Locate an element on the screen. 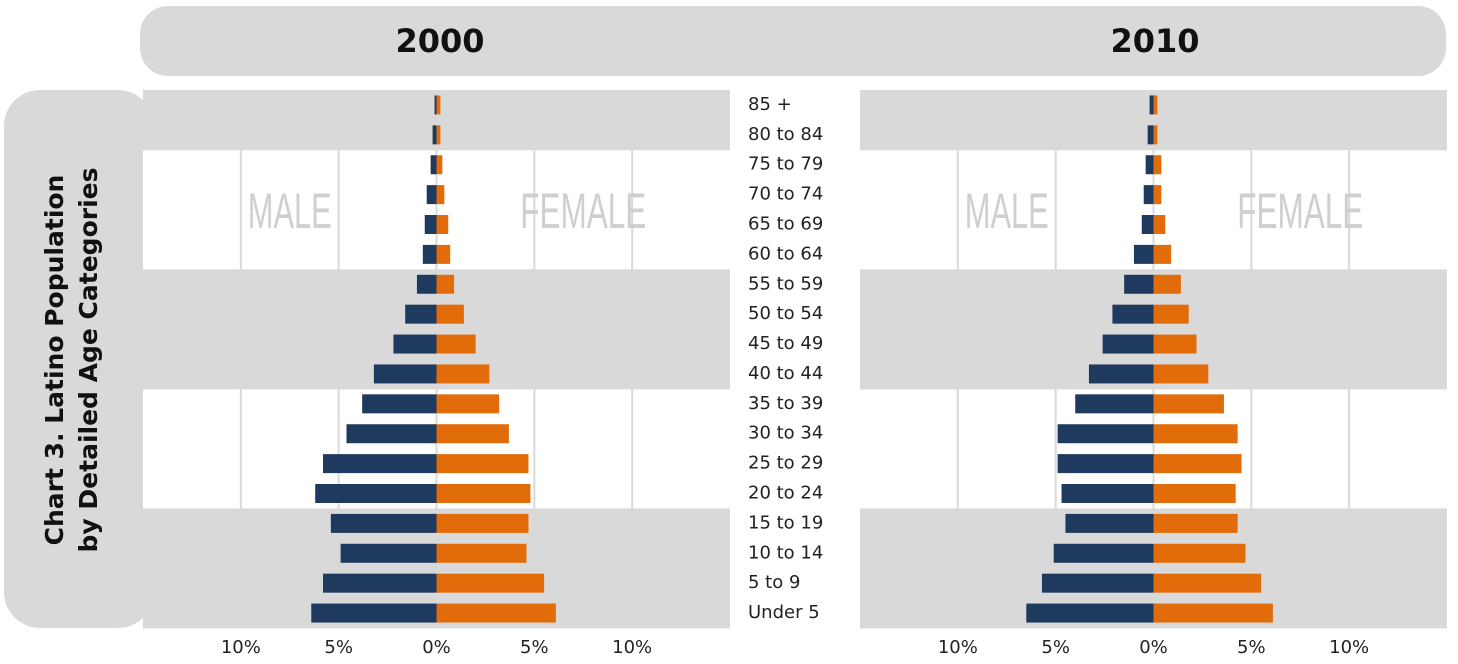  chart-title-line: Chart 3. Latino Population is located at coordinates (54, 360).